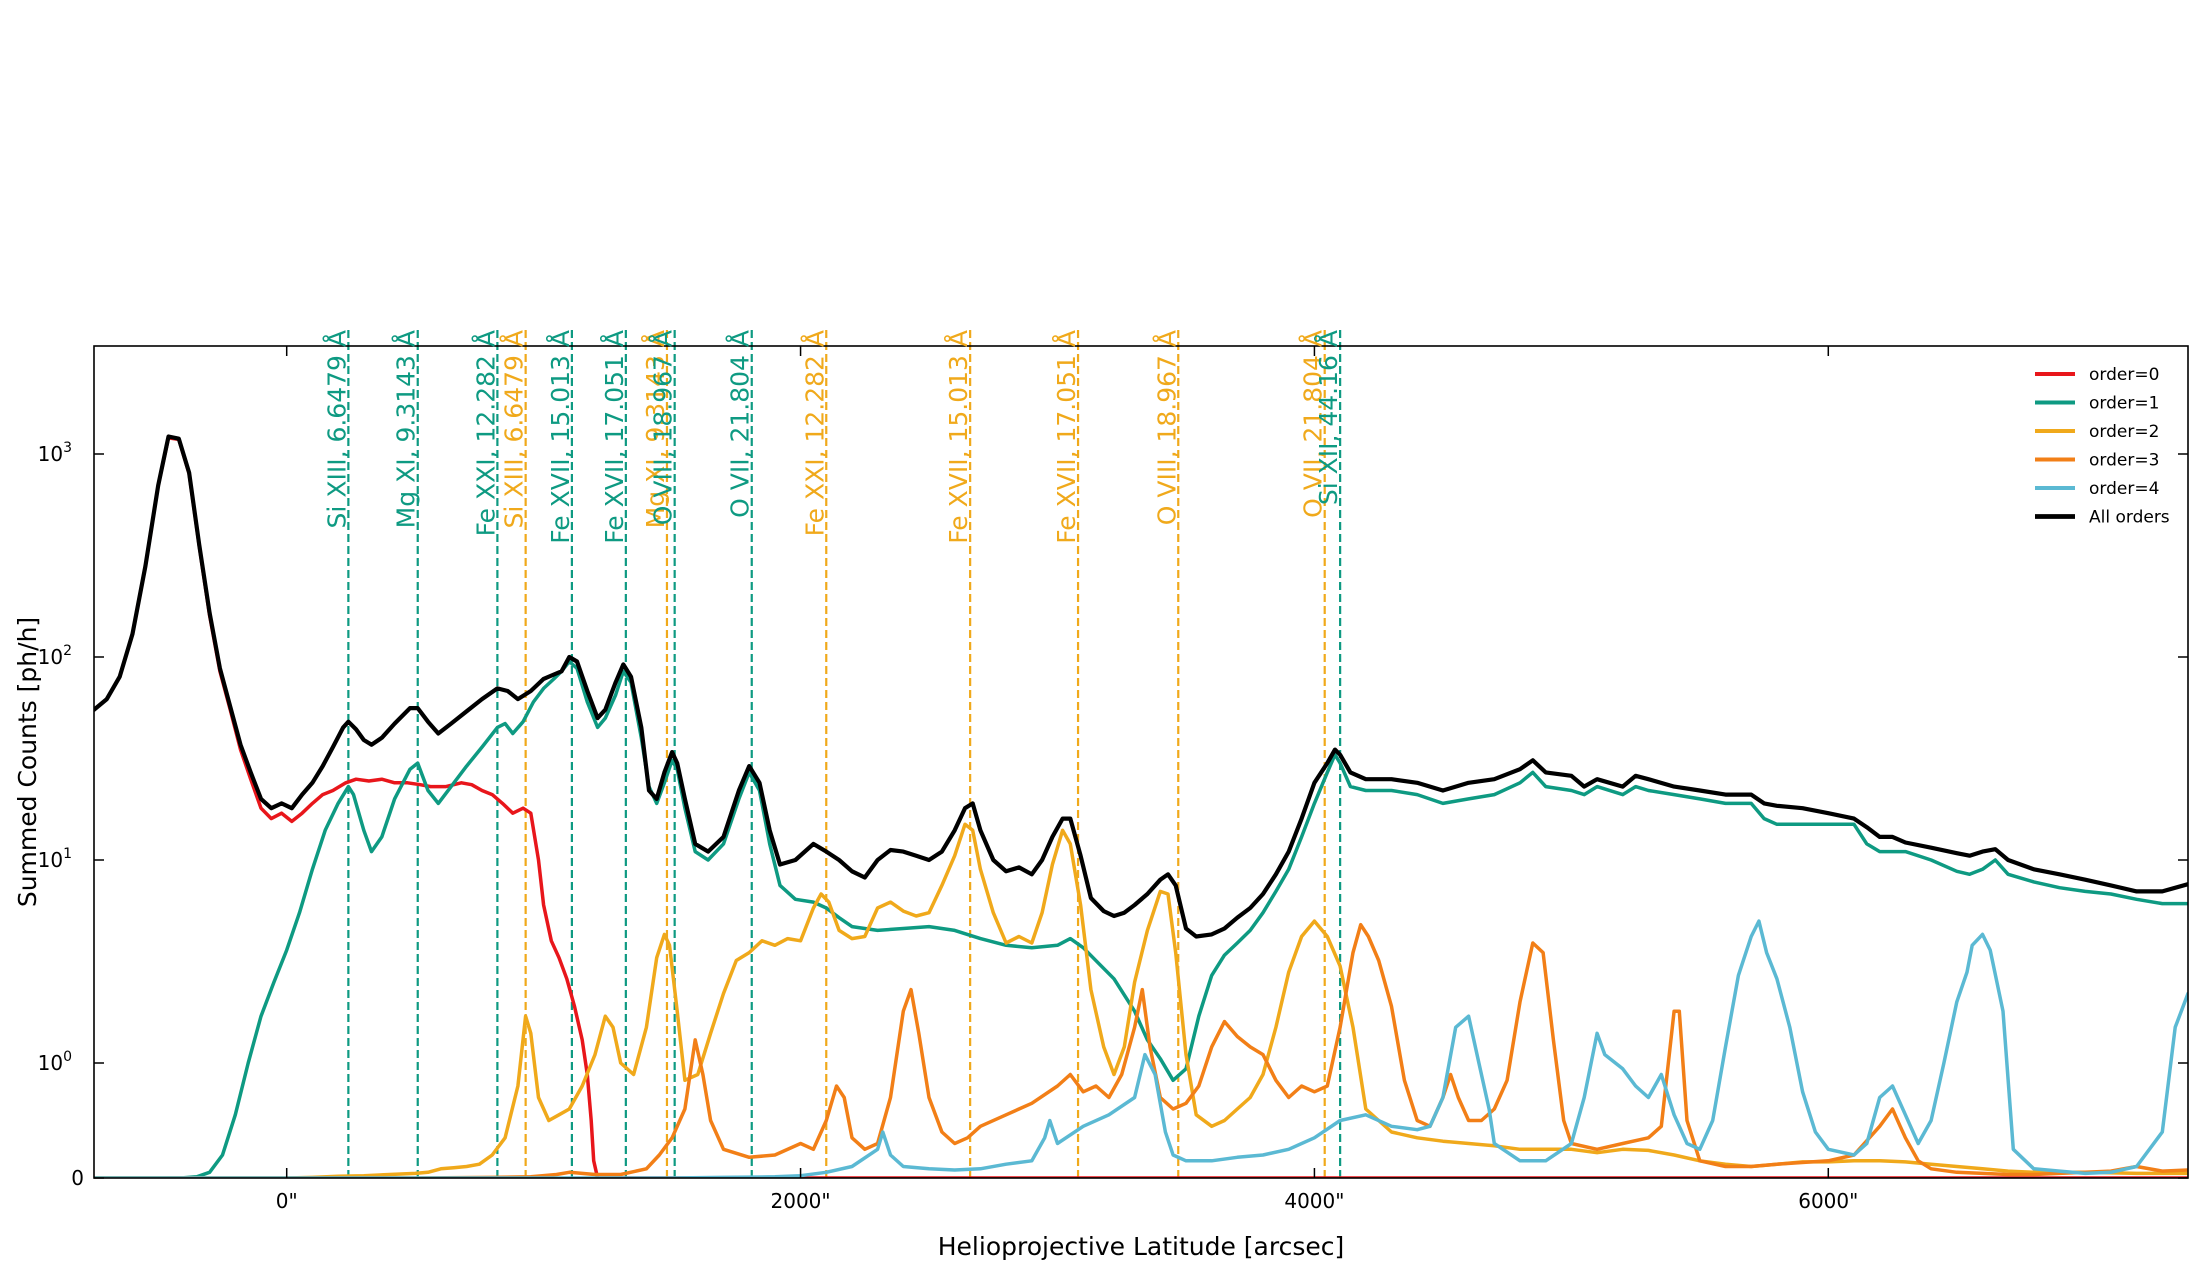  Describe the element at coordinates (2124, 375) in the screenshot. I see `legend-label: order=0` at that location.